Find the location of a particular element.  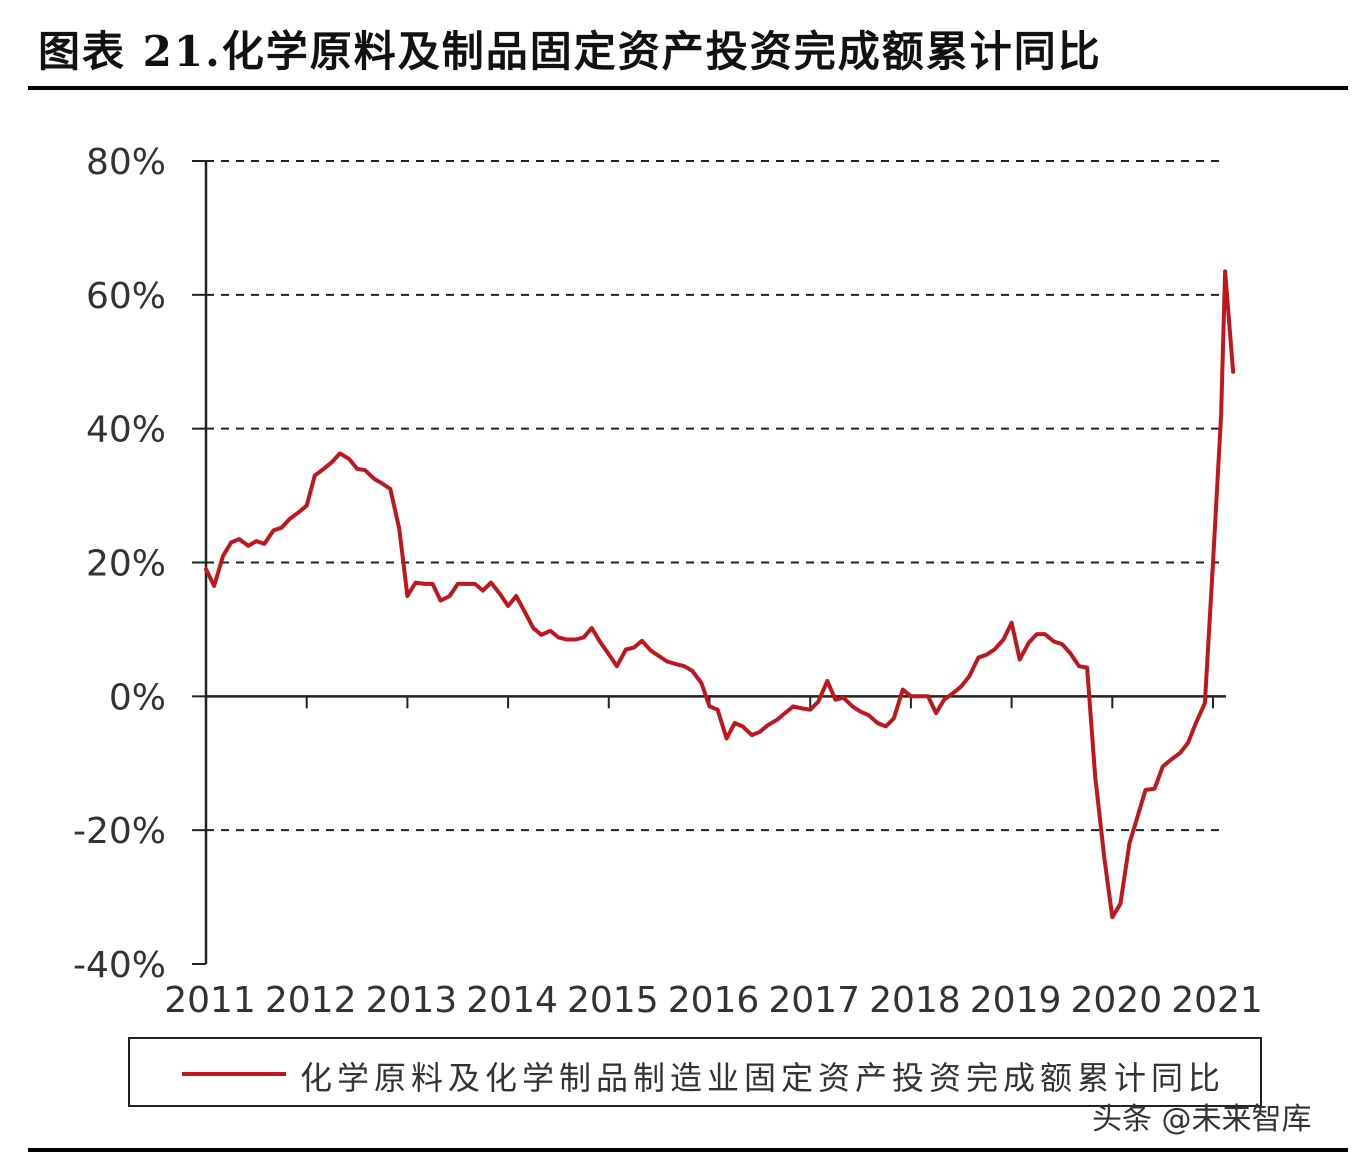

legend: 化学原料及化学制品制造业固定资产投资完成额累计同比 is located at coordinates (695, 1072).